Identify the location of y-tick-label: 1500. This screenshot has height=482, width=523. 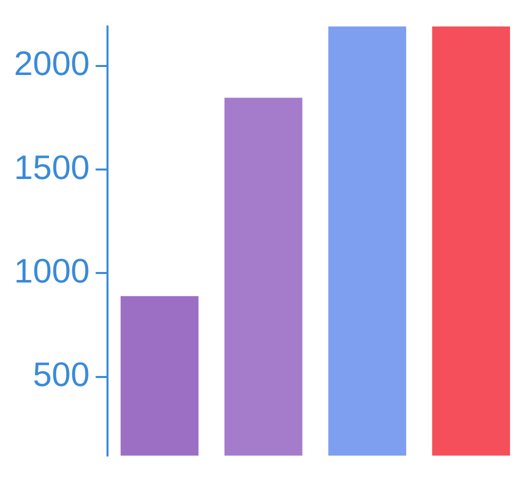
(52, 167).